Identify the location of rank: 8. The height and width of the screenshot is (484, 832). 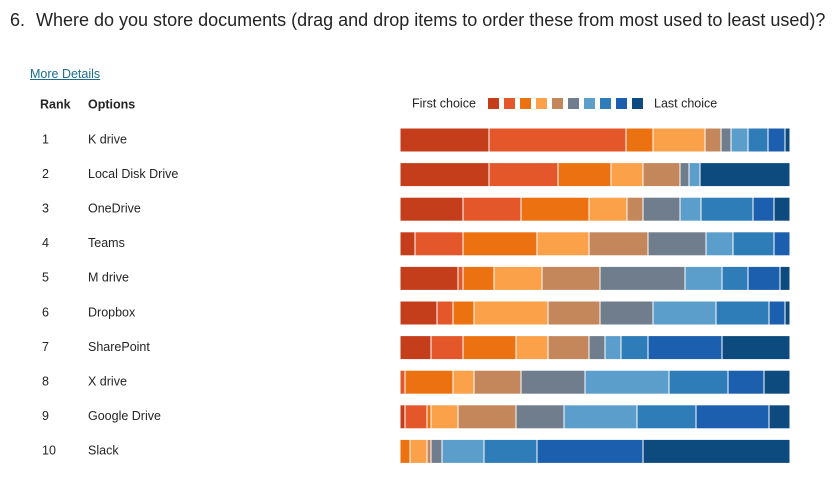
(45, 381).